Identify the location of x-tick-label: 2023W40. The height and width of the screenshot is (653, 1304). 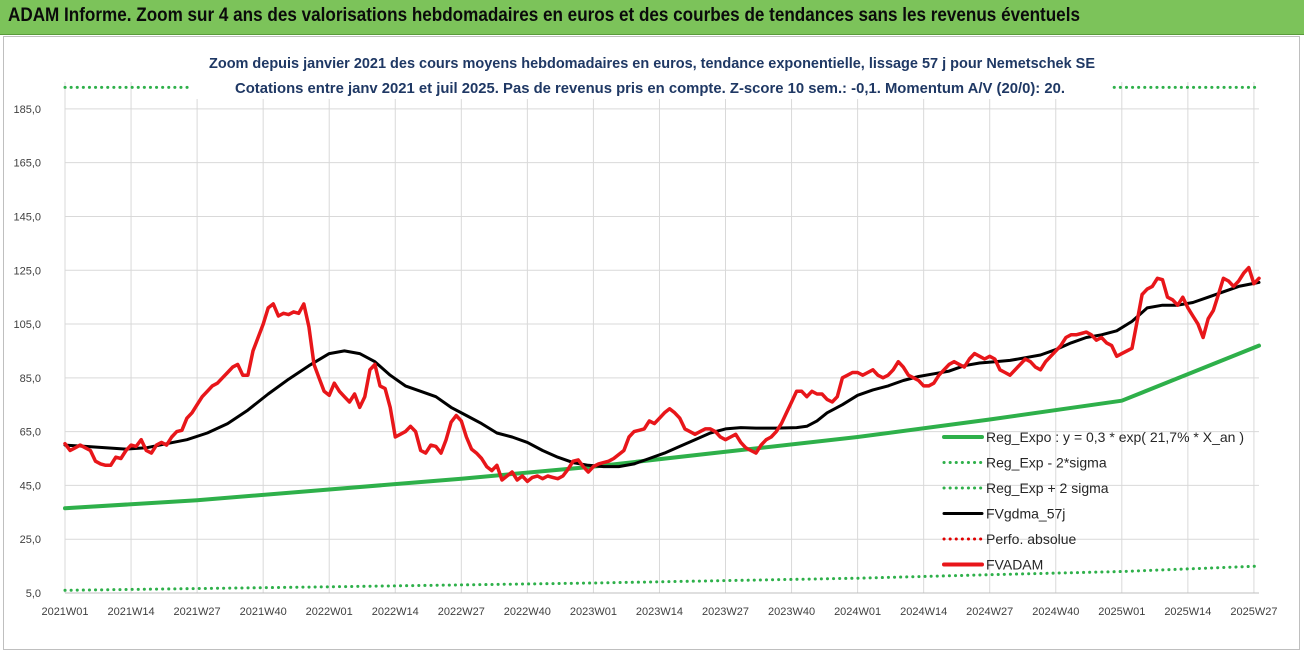
(791, 612).